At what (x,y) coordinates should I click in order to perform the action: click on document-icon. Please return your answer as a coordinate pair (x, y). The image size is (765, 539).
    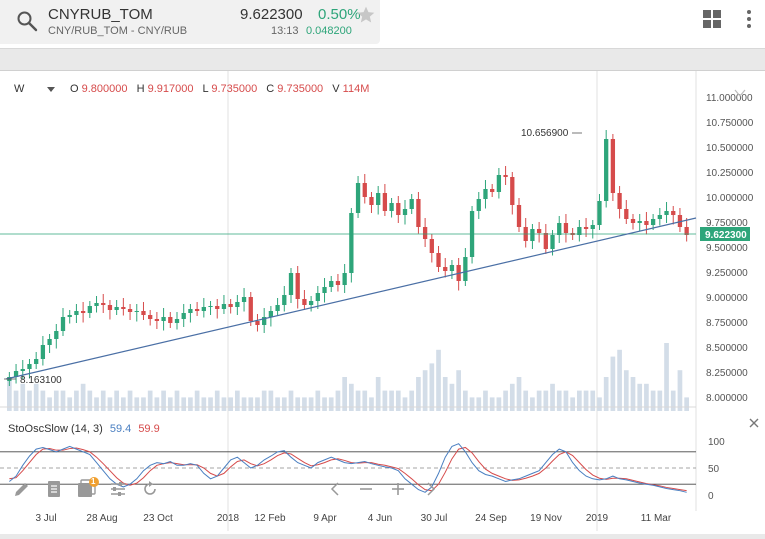
    Looking at the image, I should click on (54, 489).